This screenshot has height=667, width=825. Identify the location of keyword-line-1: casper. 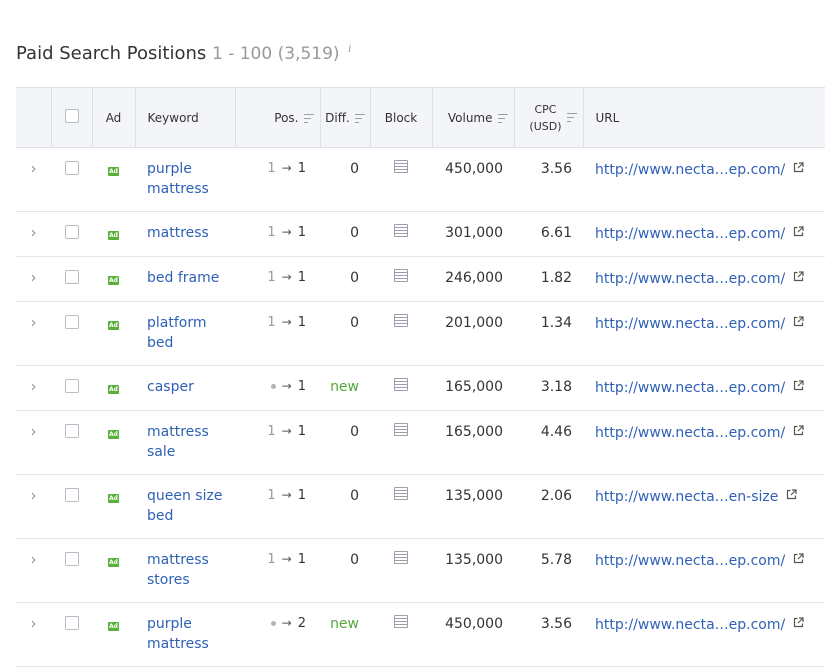
(170, 387).